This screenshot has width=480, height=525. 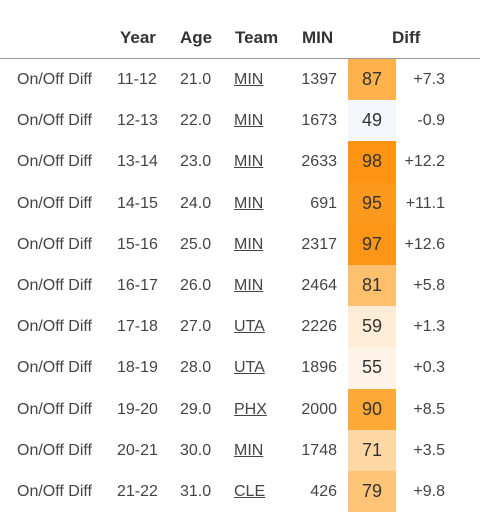 I want to click on percentile-cell: 87, so click(x=372, y=80).